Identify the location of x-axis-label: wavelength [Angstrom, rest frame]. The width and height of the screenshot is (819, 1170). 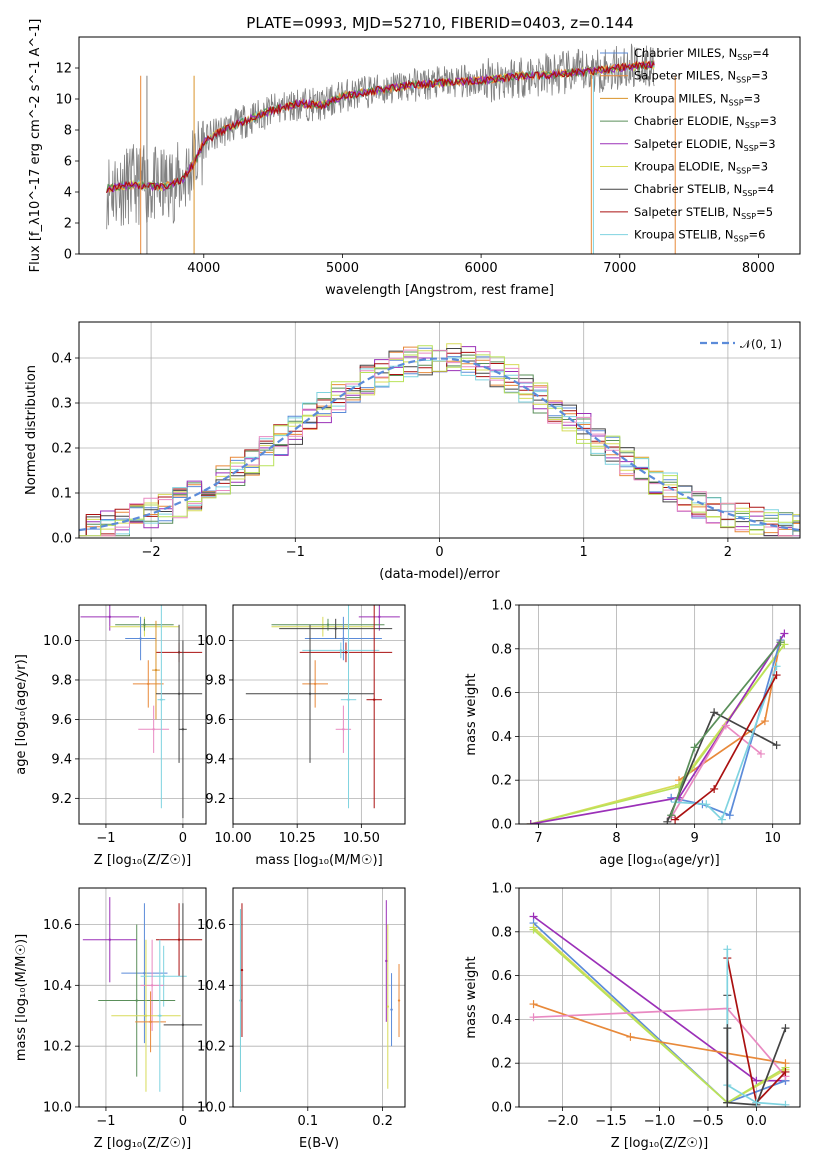
(439, 290).